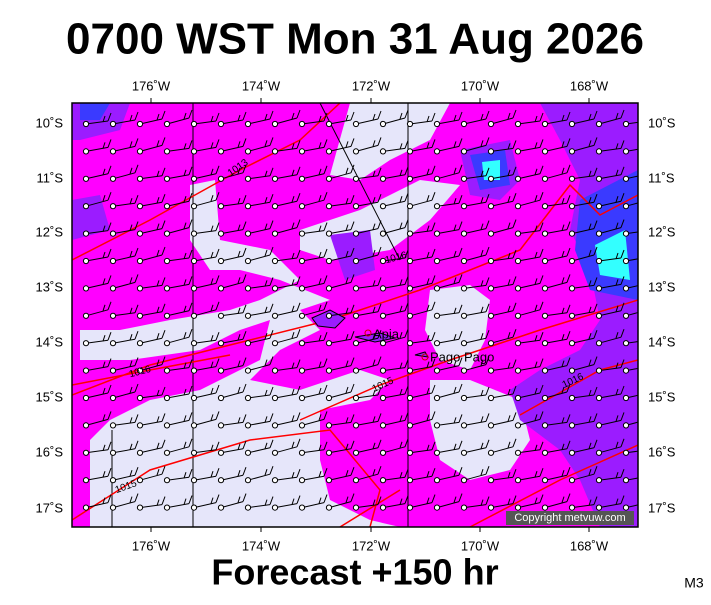 This screenshot has width=711, height=605. What do you see at coordinates (151, 85) in the screenshot?
I see `lon-label: 176˚W` at bounding box center [151, 85].